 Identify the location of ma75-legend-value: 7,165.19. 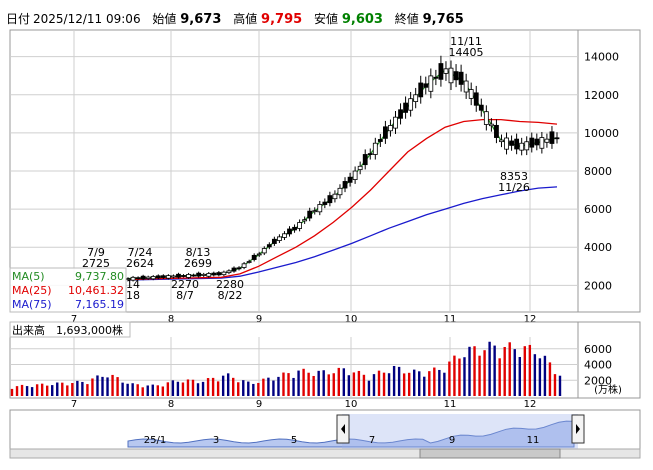
(99, 304).